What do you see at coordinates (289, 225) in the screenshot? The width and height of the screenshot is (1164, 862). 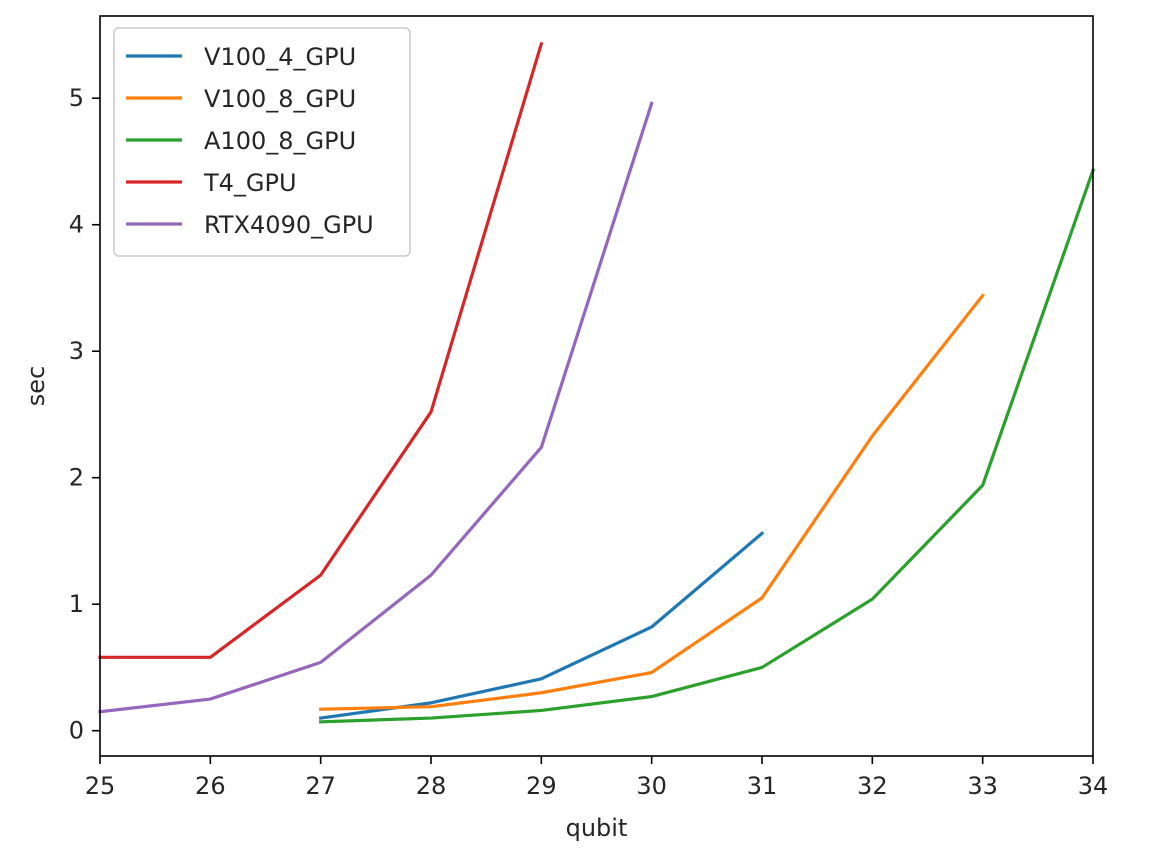 I see `legend-label: RTX4090_GPU` at bounding box center [289, 225].